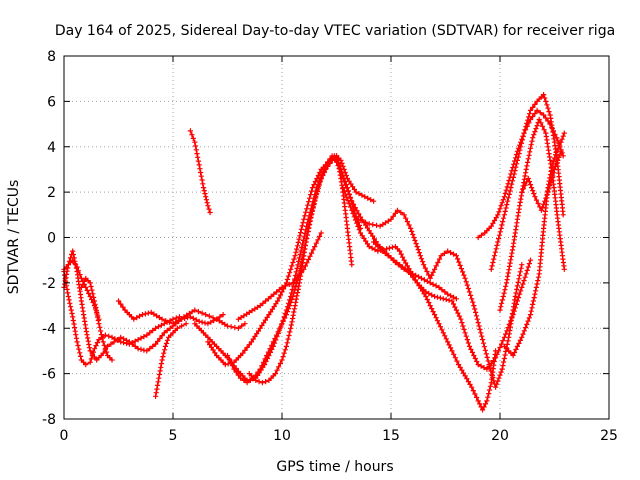 The height and width of the screenshot is (480, 640). I want to click on x-tick-label: 20, so click(500, 436).